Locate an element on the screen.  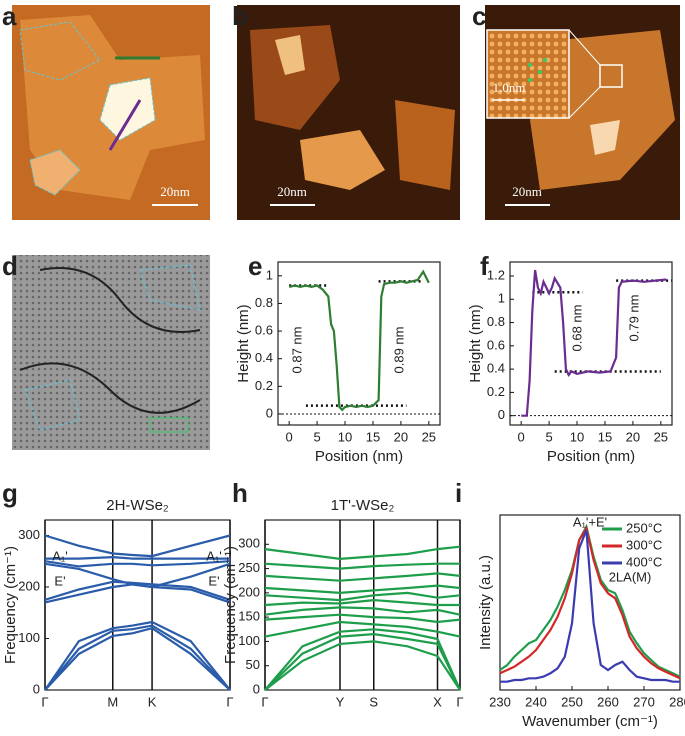
panel-label: g is located at coordinates (10, 493).